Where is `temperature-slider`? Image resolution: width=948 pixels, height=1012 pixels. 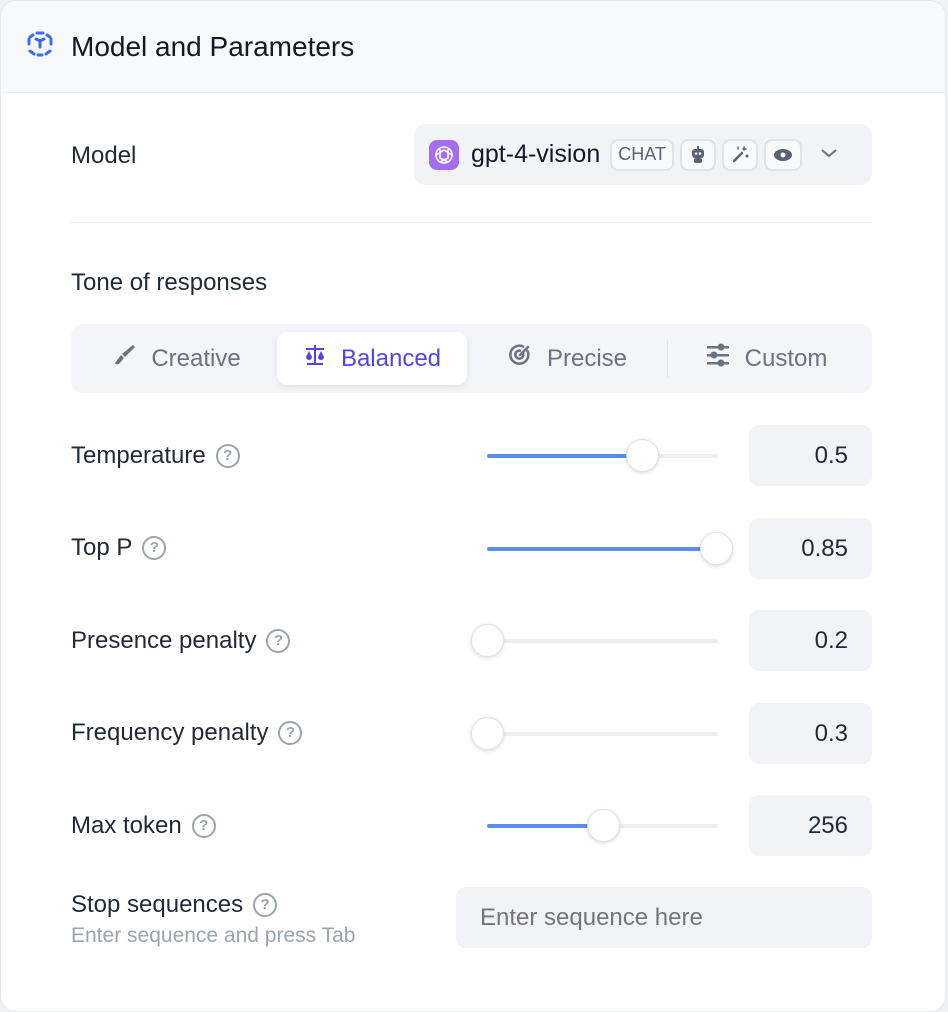 temperature-slider is located at coordinates (602, 455).